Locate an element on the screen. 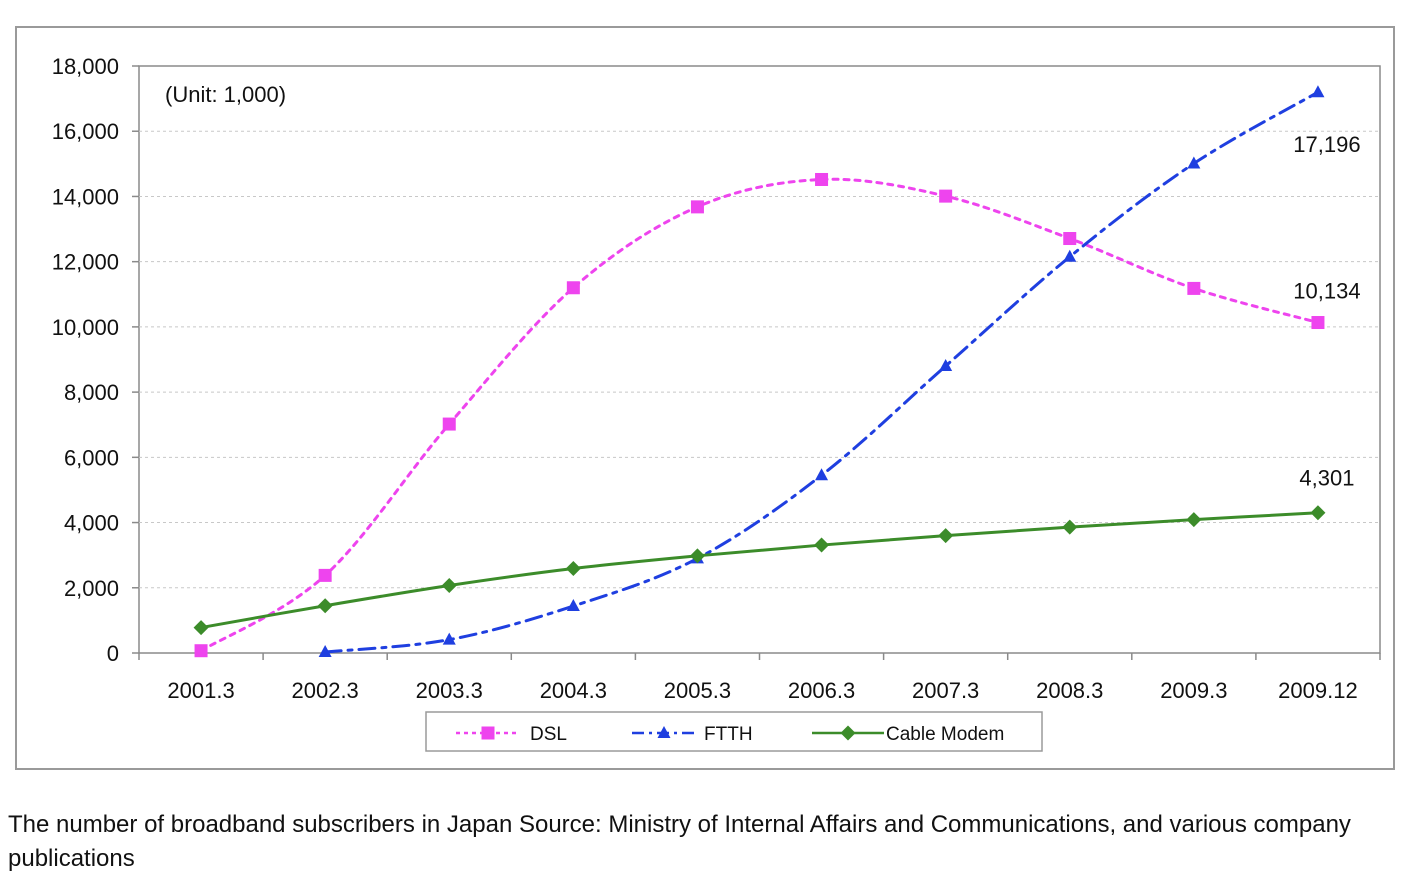 This screenshot has width=1410, height=892. series-cable-modem is located at coordinates (759, 570).